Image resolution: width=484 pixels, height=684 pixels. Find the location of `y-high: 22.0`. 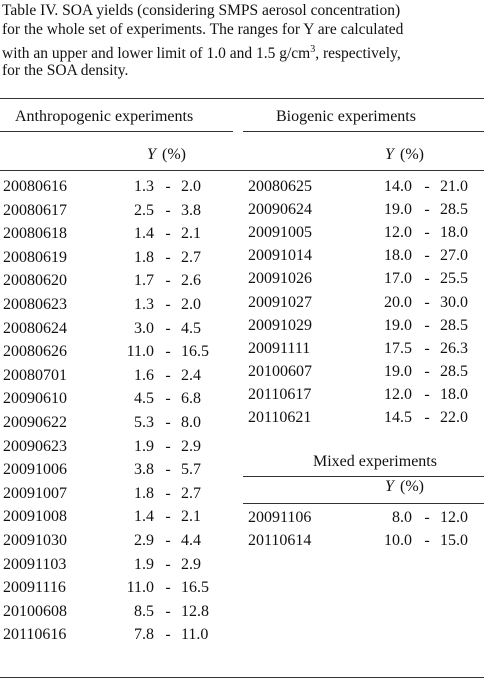

y-high: 22.0 is located at coordinates (454, 417).